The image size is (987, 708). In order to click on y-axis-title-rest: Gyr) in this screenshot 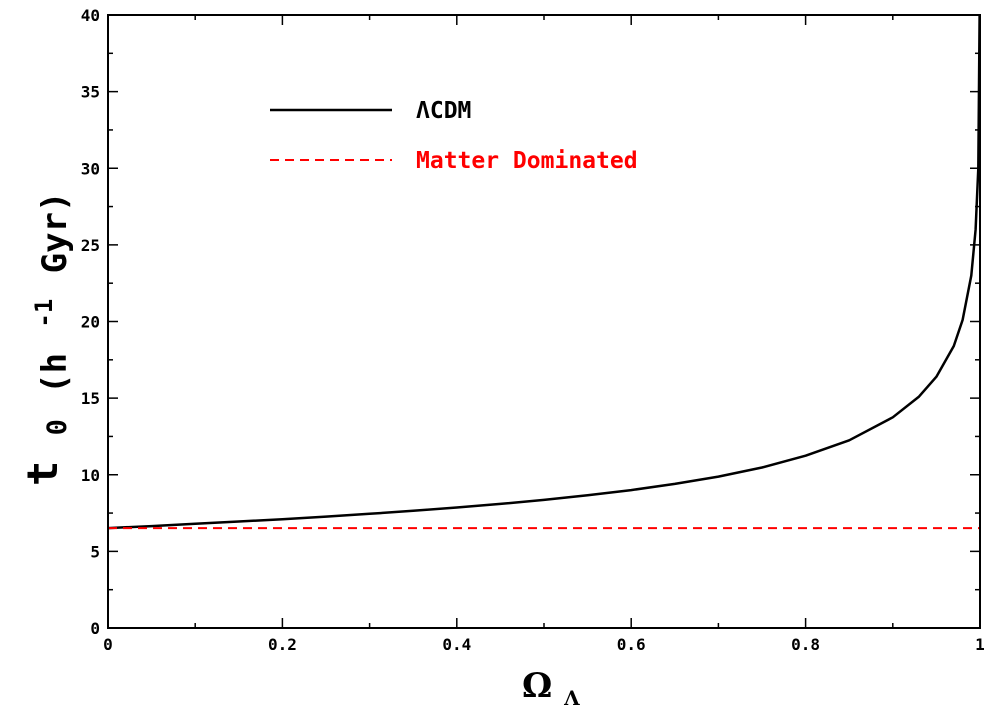, I will do `click(55, 233)`.